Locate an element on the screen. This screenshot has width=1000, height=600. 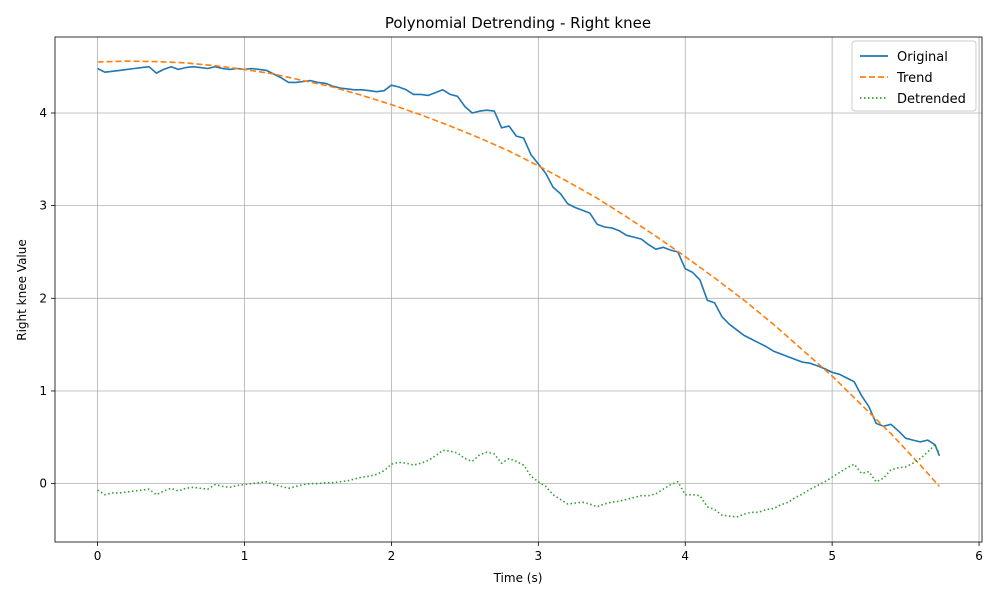
legend-box is located at coordinates (914, 76).